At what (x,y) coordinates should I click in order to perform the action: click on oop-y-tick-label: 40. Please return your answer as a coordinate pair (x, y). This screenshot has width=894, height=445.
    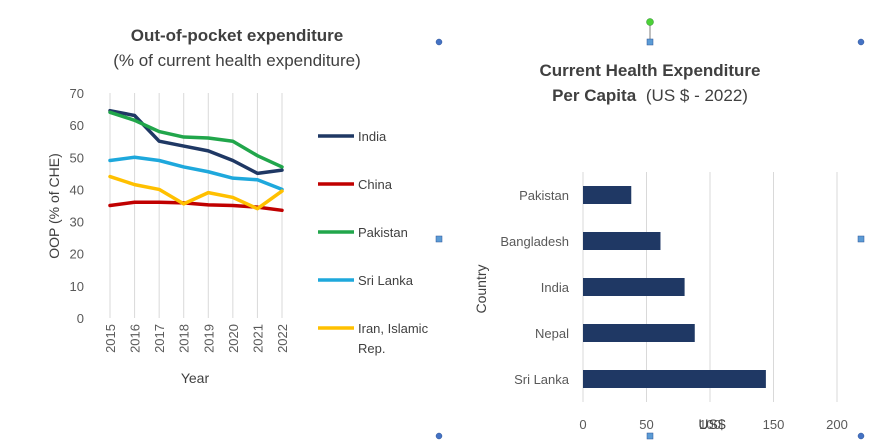
    Looking at the image, I should click on (77, 189).